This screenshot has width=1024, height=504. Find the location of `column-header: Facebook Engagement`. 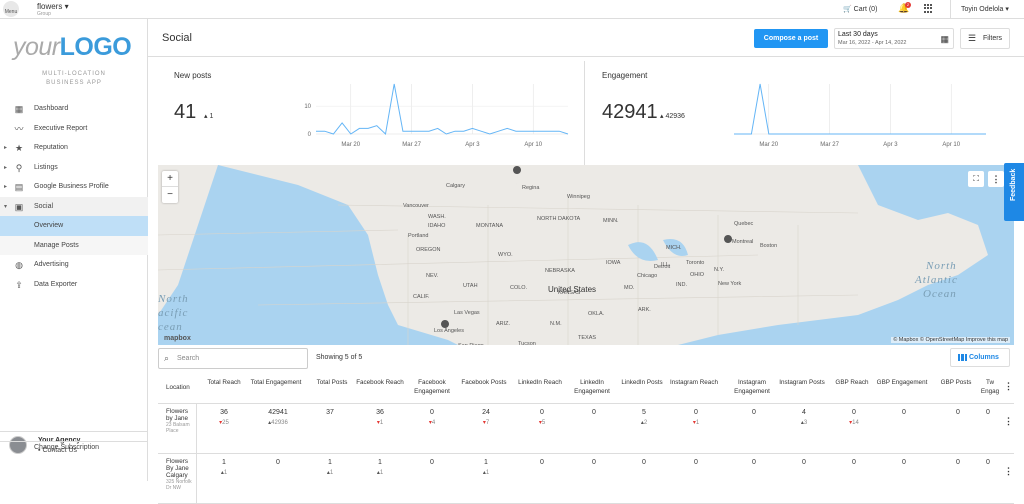

column-header: Facebook Engagement is located at coordinates (432, 387).